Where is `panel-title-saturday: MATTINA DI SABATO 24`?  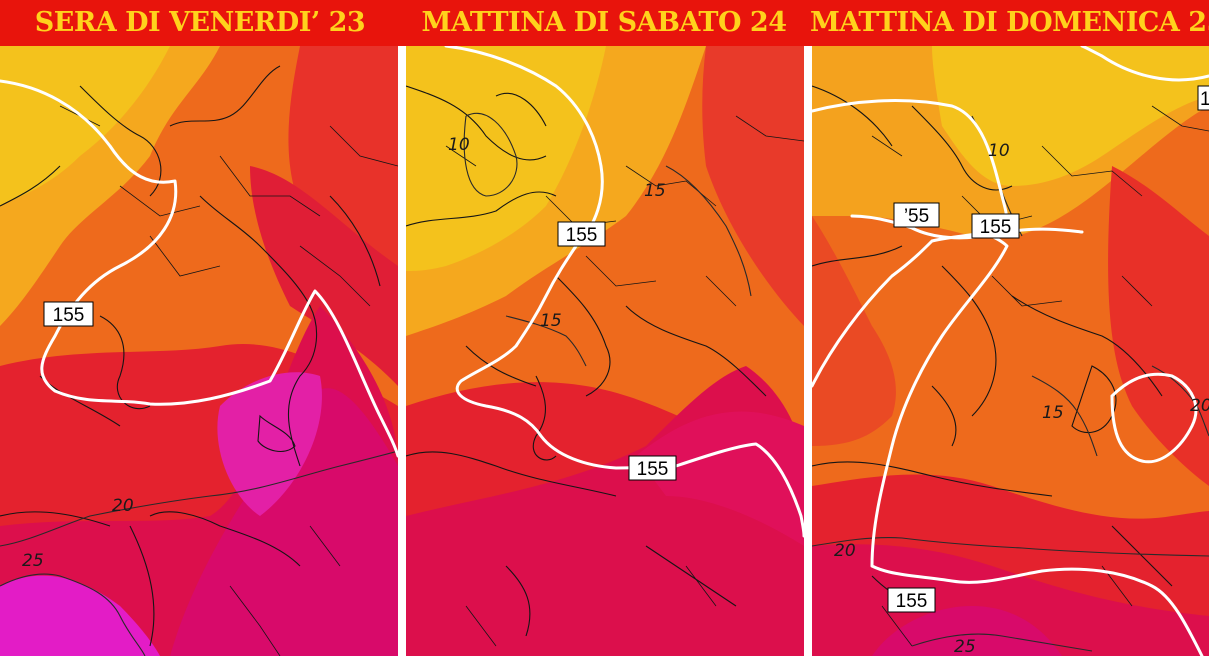
panel-title-saturday: MATTINA DI SABATO 24 is located at coordinates (604, 22).